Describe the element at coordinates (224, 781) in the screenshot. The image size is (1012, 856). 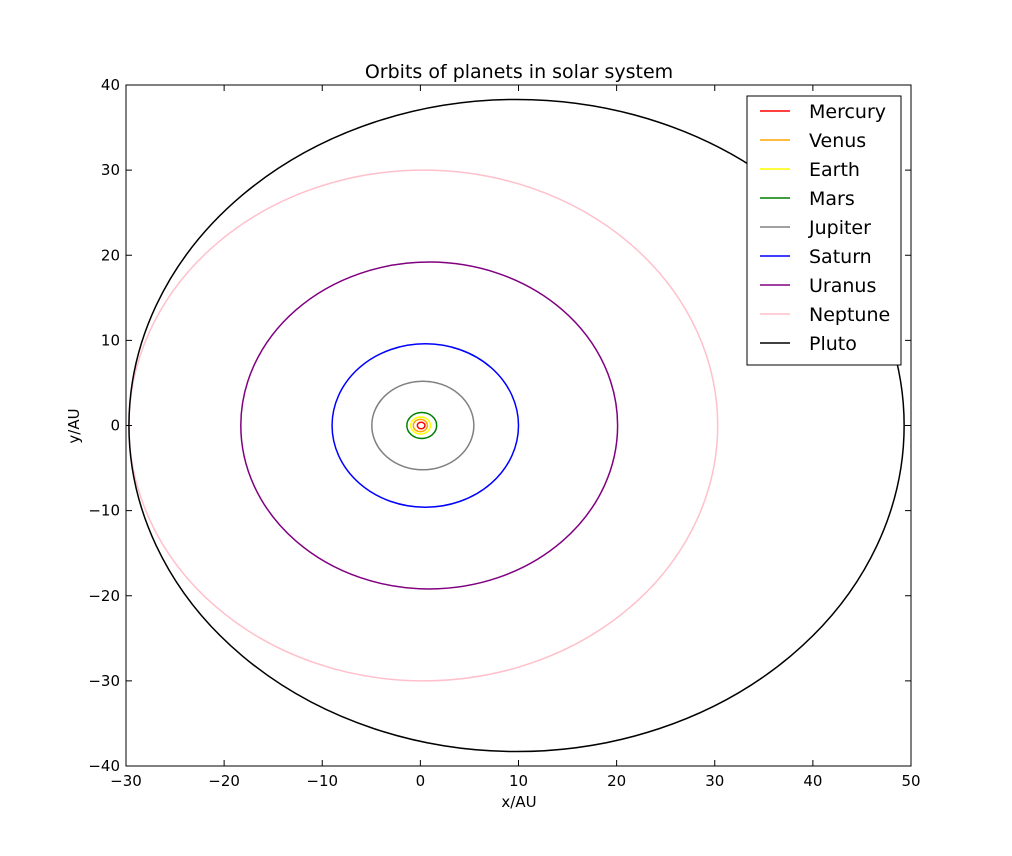
I see `x-tick-label: −20` at that location.